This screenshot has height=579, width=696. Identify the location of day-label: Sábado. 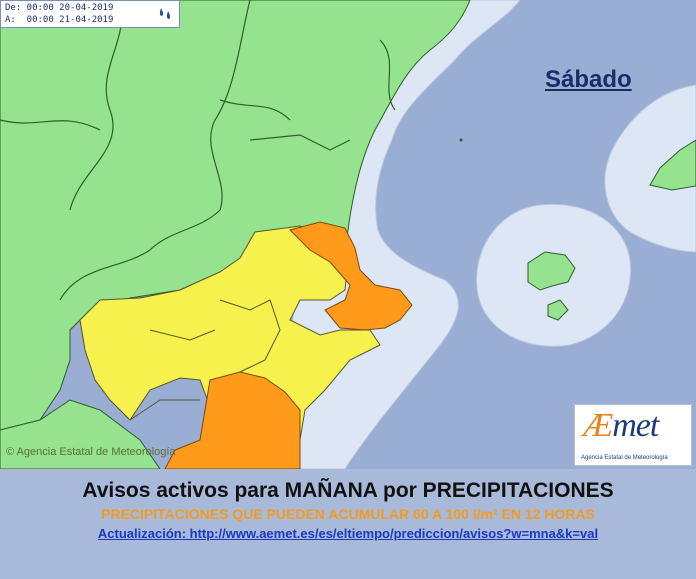
(588, 79).